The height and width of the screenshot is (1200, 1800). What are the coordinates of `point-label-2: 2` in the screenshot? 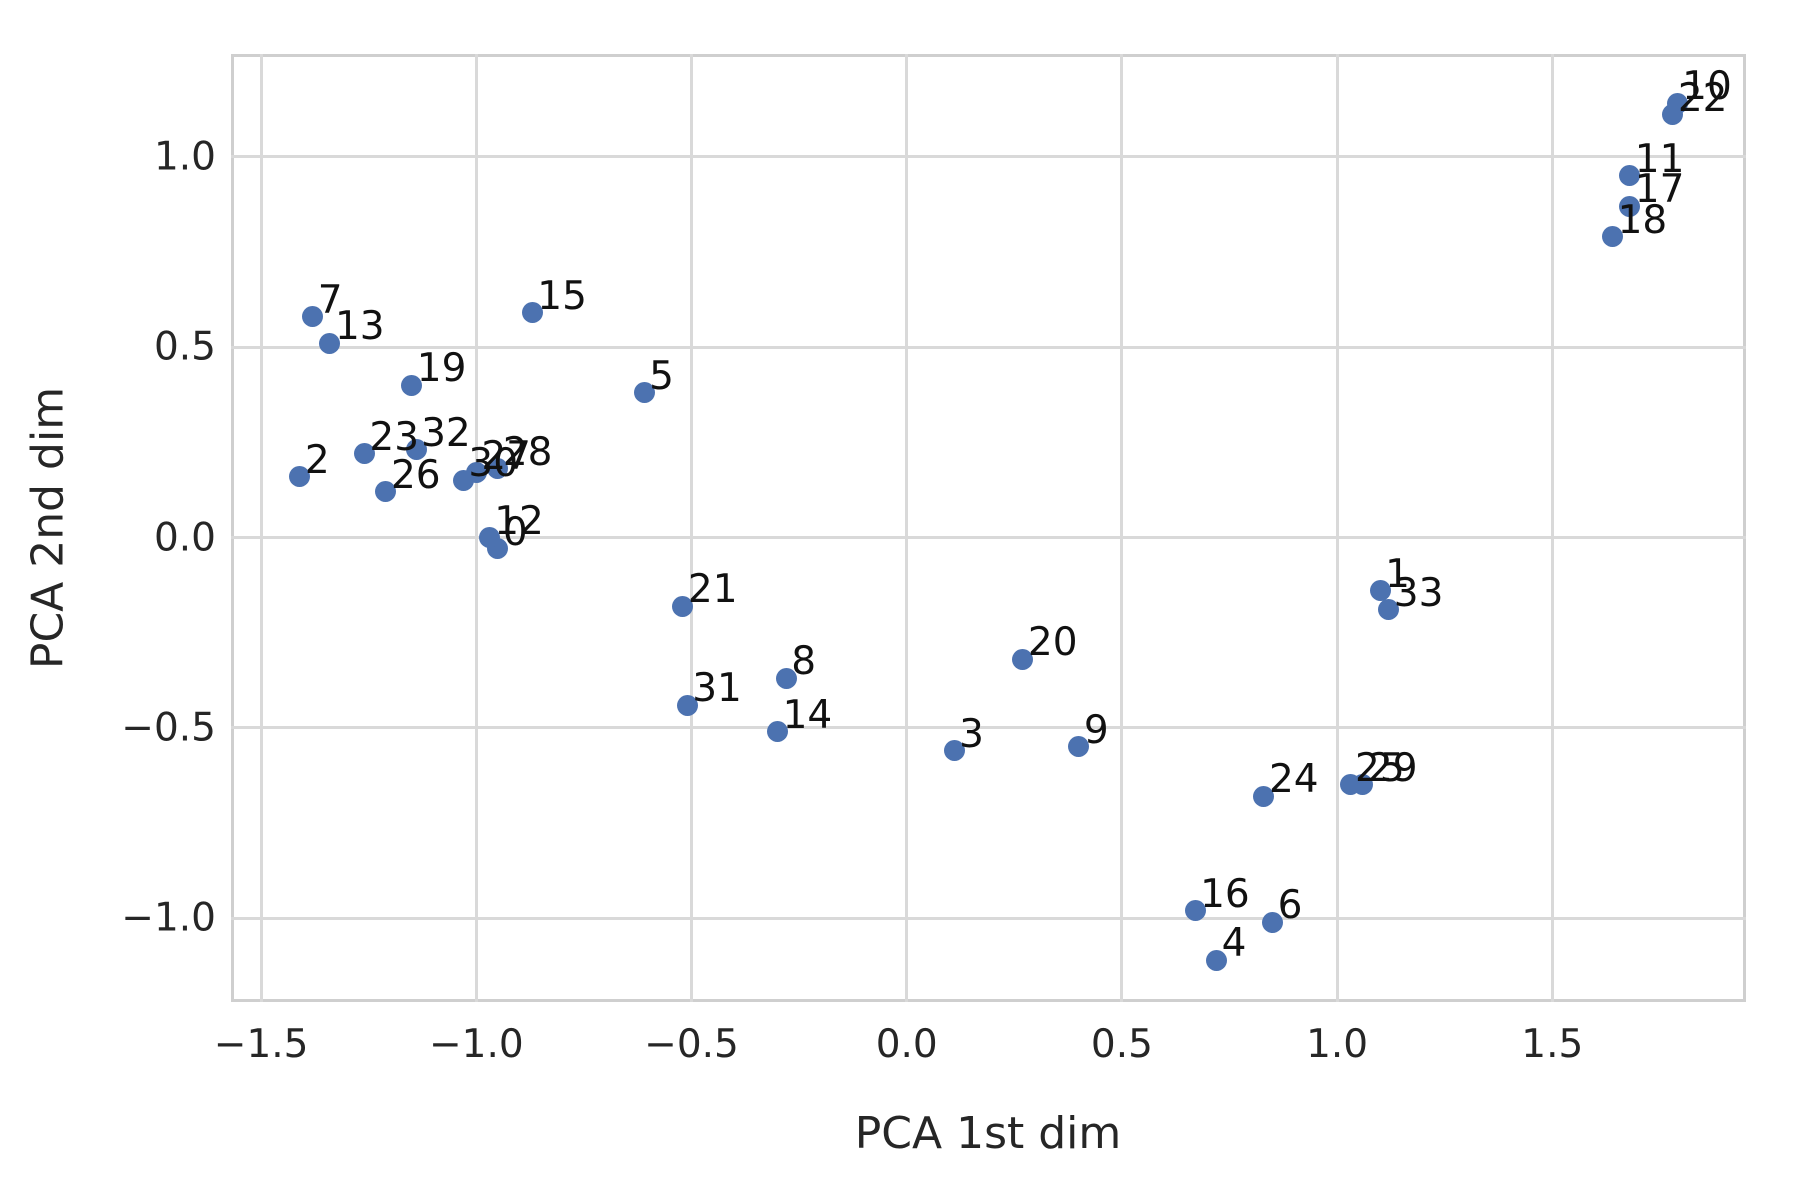 It's located at (317, 460).